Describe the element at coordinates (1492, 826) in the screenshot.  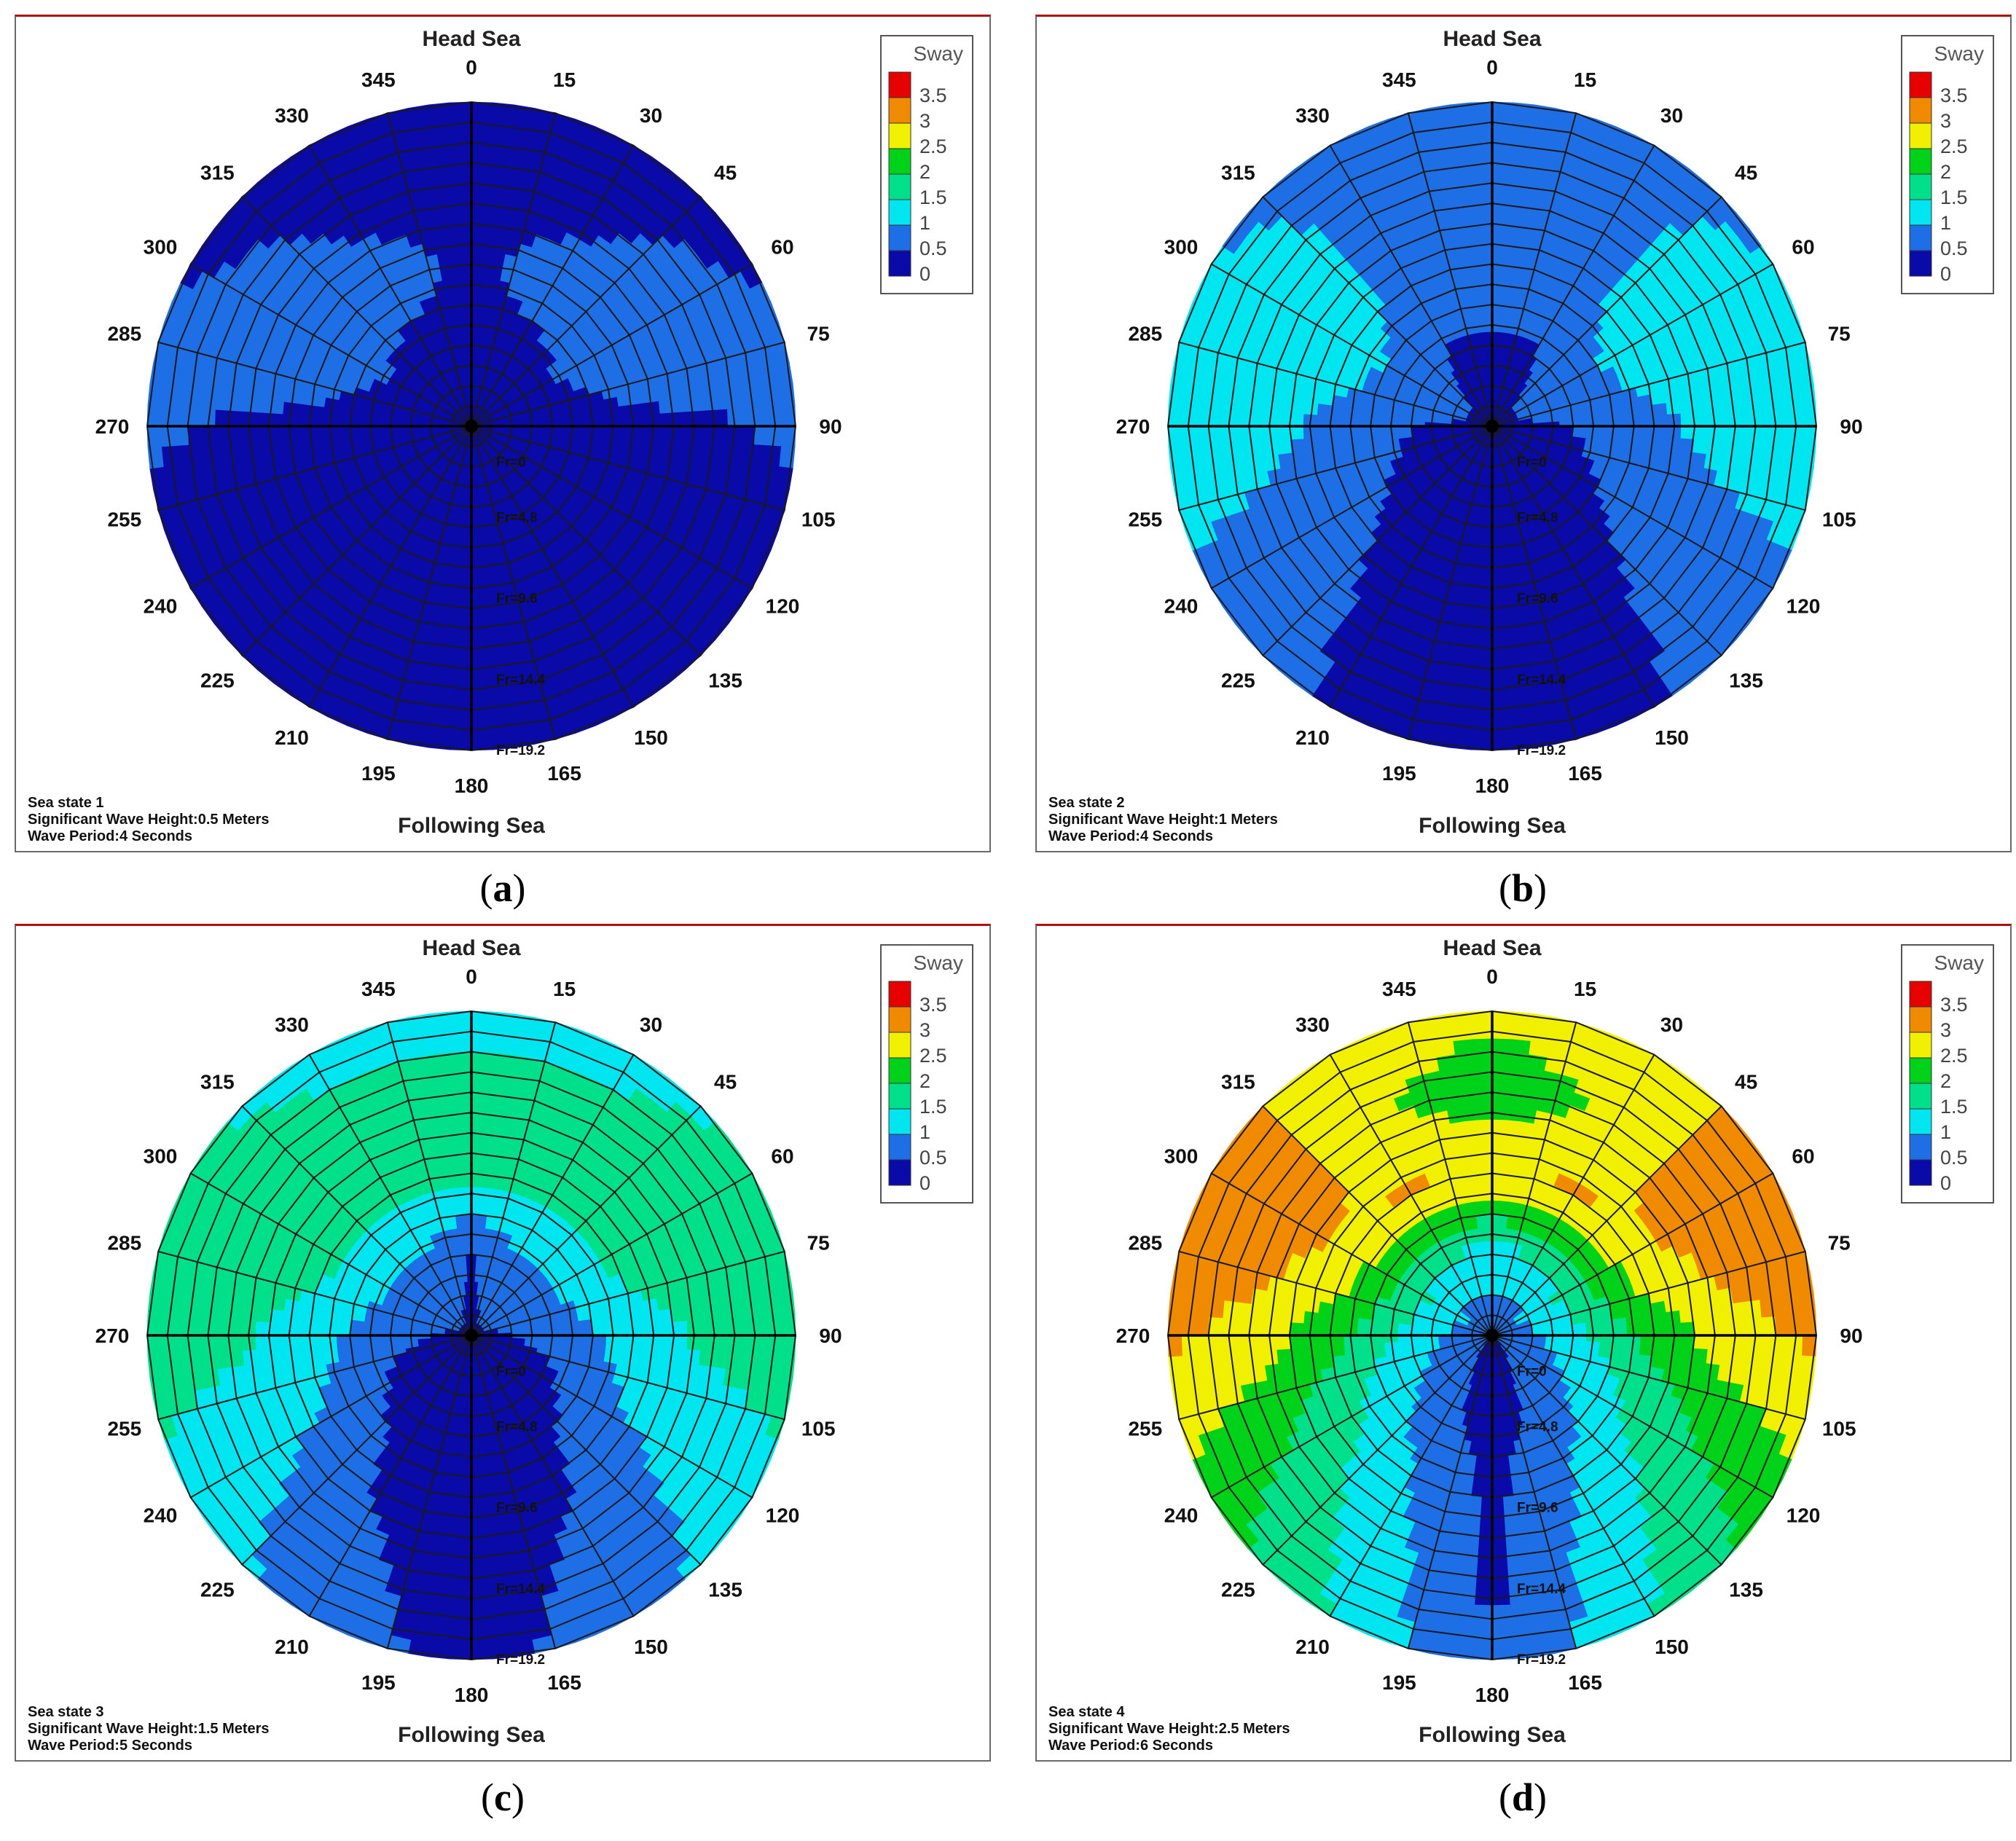
I see `bottom-label: Following Sea` at that location.